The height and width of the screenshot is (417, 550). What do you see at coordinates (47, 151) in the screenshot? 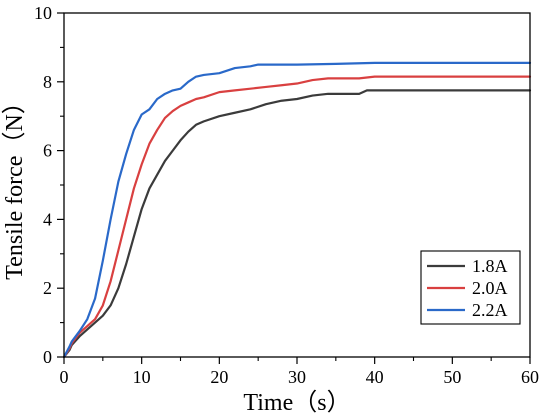
I see `y-tick-label: 6` at bounding box center [47, 151].